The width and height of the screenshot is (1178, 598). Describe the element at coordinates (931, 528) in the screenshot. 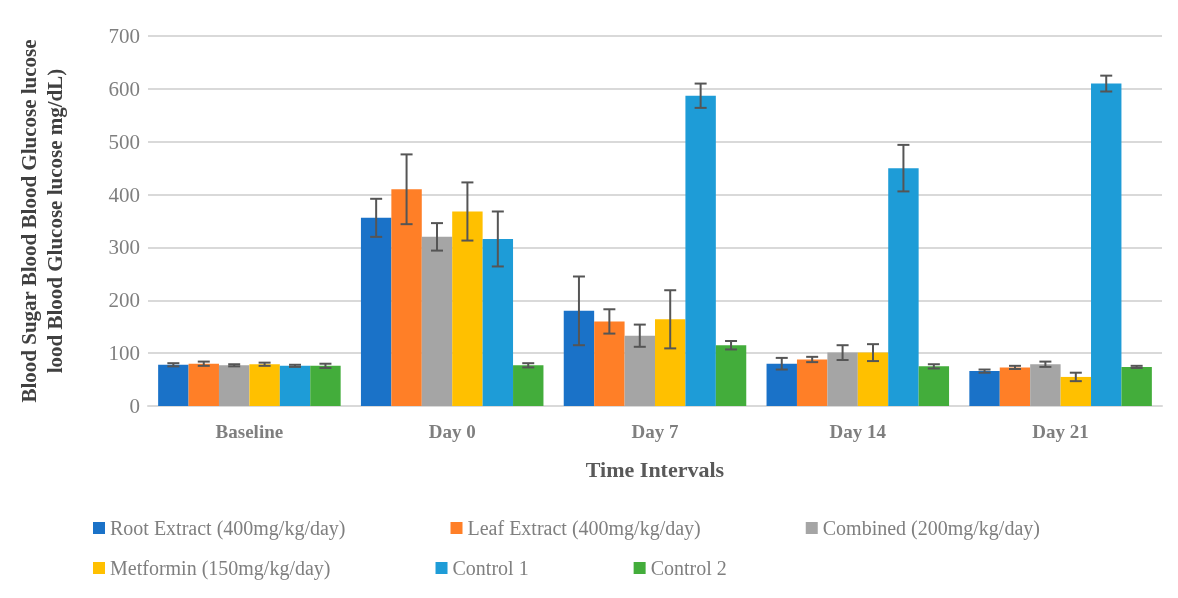

I see `legend-label: Combined (200mg/kg/day)` at that location.